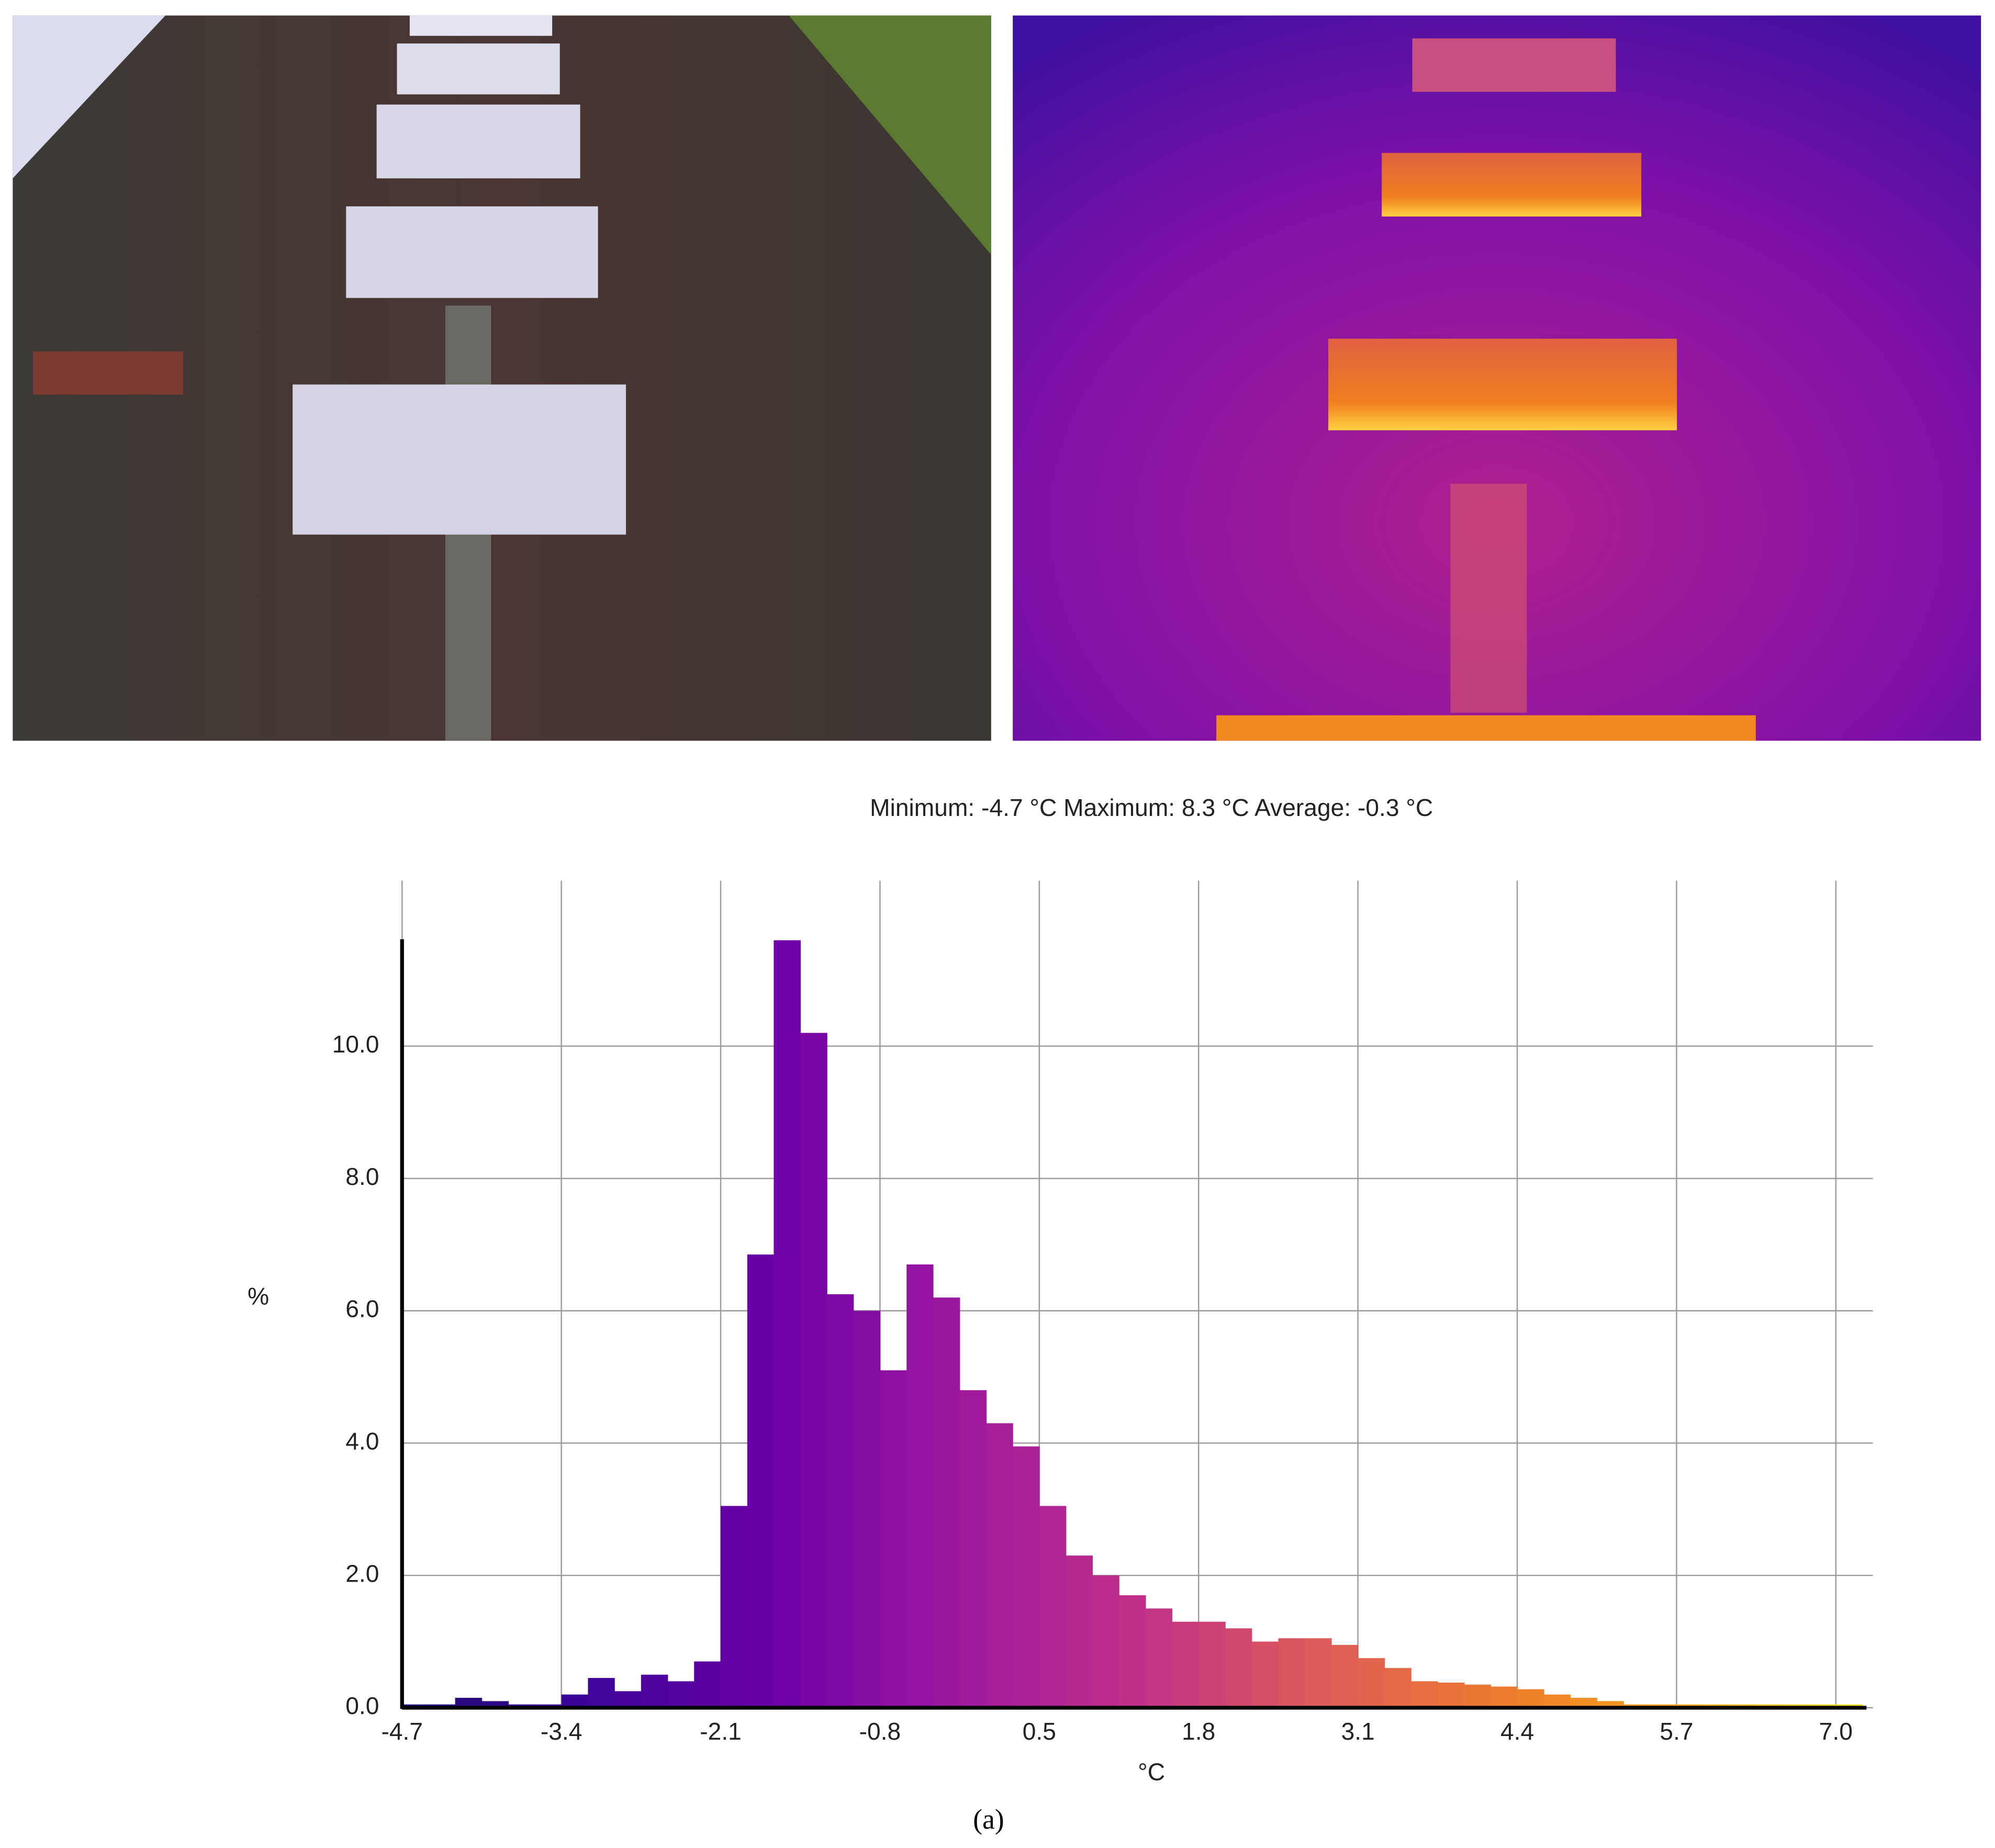  What do you see at coordinates (362, 1441) in the screenshot?
I see `y-tick-label: 4.0` at bounding box center [362, 1441].